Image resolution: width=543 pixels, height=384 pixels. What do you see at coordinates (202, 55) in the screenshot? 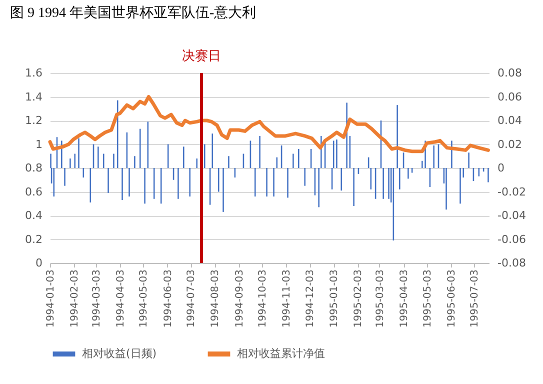
I see `ref-line-label: 决赛日` at bounding box center [202, 55].